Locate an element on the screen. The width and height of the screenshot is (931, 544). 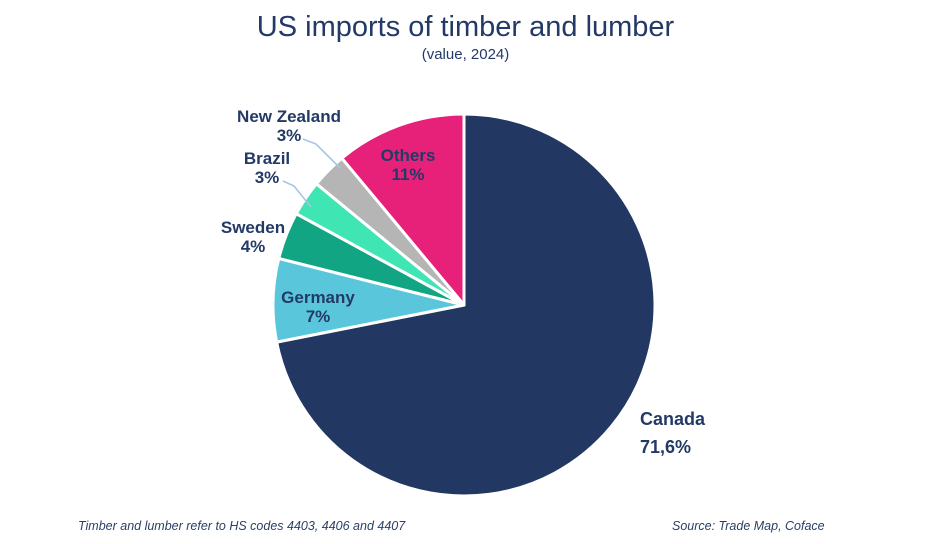
label-brazil: Brazil 3% is located at coordinates (267, 168).